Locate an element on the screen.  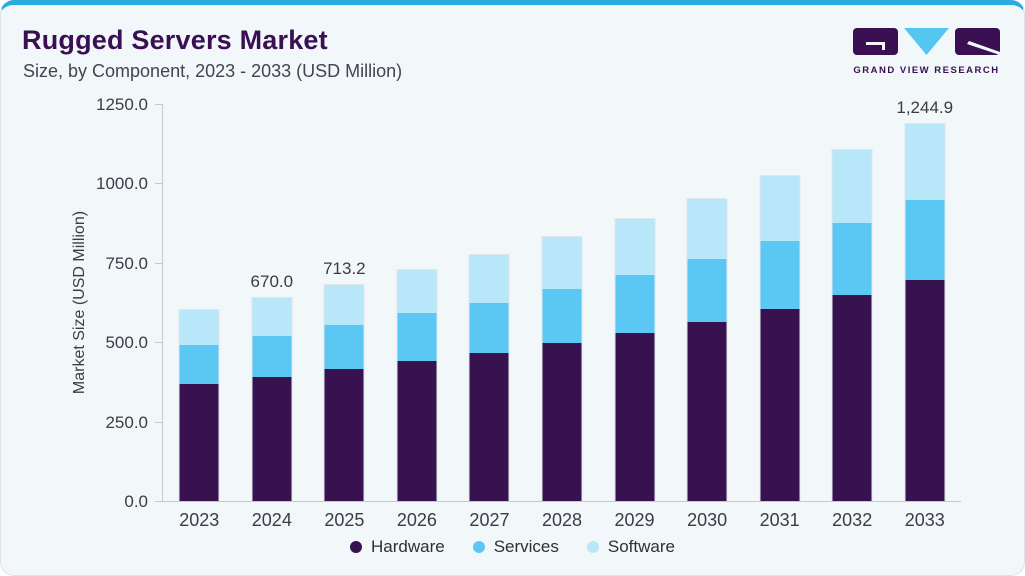
bar-stack-2032 is located at coordinates (852, 325).